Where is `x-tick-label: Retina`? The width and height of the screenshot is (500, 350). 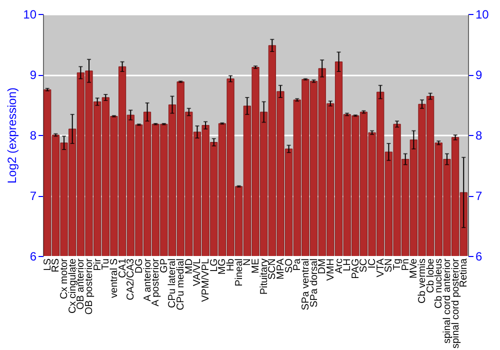 x-tick-label: Retina is located at coordinates (464, 273).